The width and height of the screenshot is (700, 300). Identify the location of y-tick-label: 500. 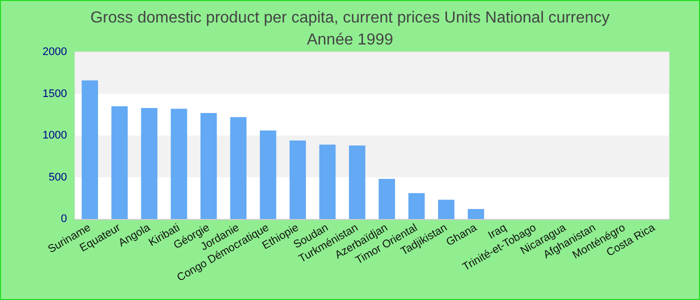
(57, 177).